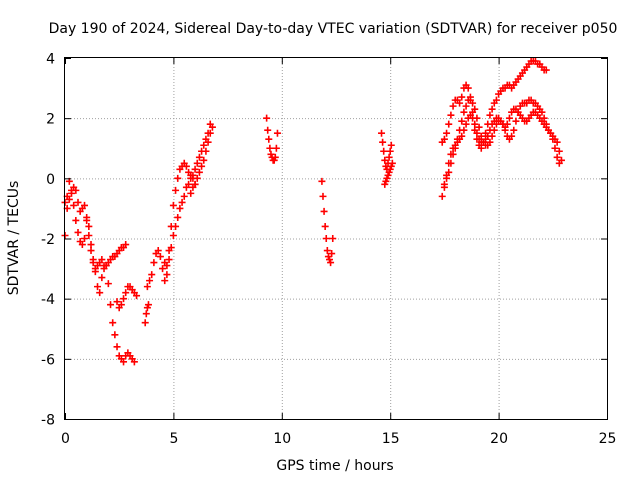  What do you see at coordinates (50, 60) in the screenshot?
I see `y-tick-label: 4` at bounding box center [50, 60].